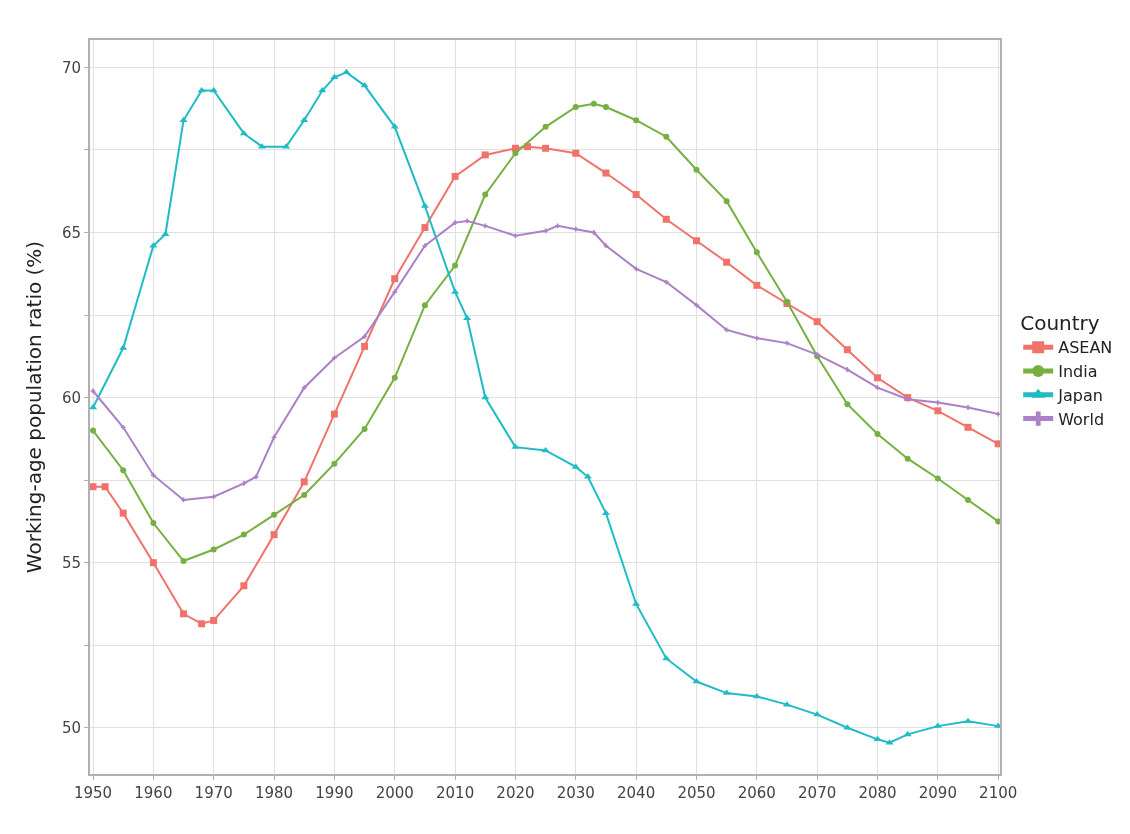 The height and width of the screenshot is (834, 1130). What do you see at coordinates (817, 793) in the screenshot?
I see `x-tick-label: 2070` at bounding box center [817, 793].